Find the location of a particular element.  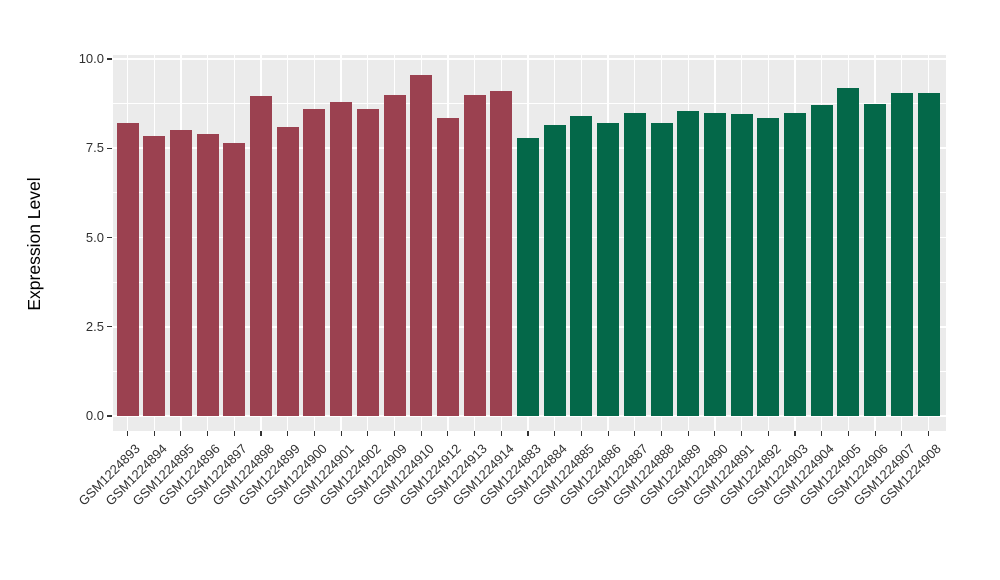

bar-GSM1224903 is located at coordinates (795, 264).